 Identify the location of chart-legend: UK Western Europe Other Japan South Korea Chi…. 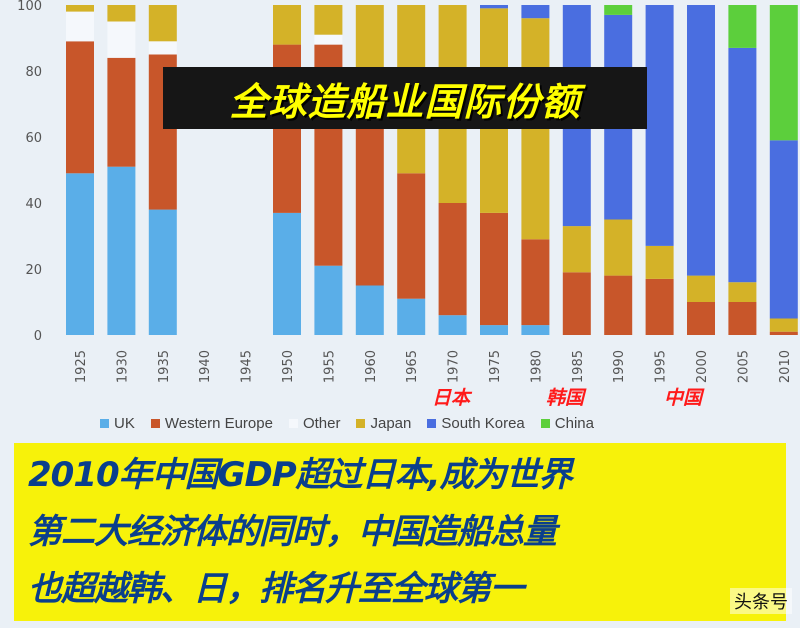
(355, 423).